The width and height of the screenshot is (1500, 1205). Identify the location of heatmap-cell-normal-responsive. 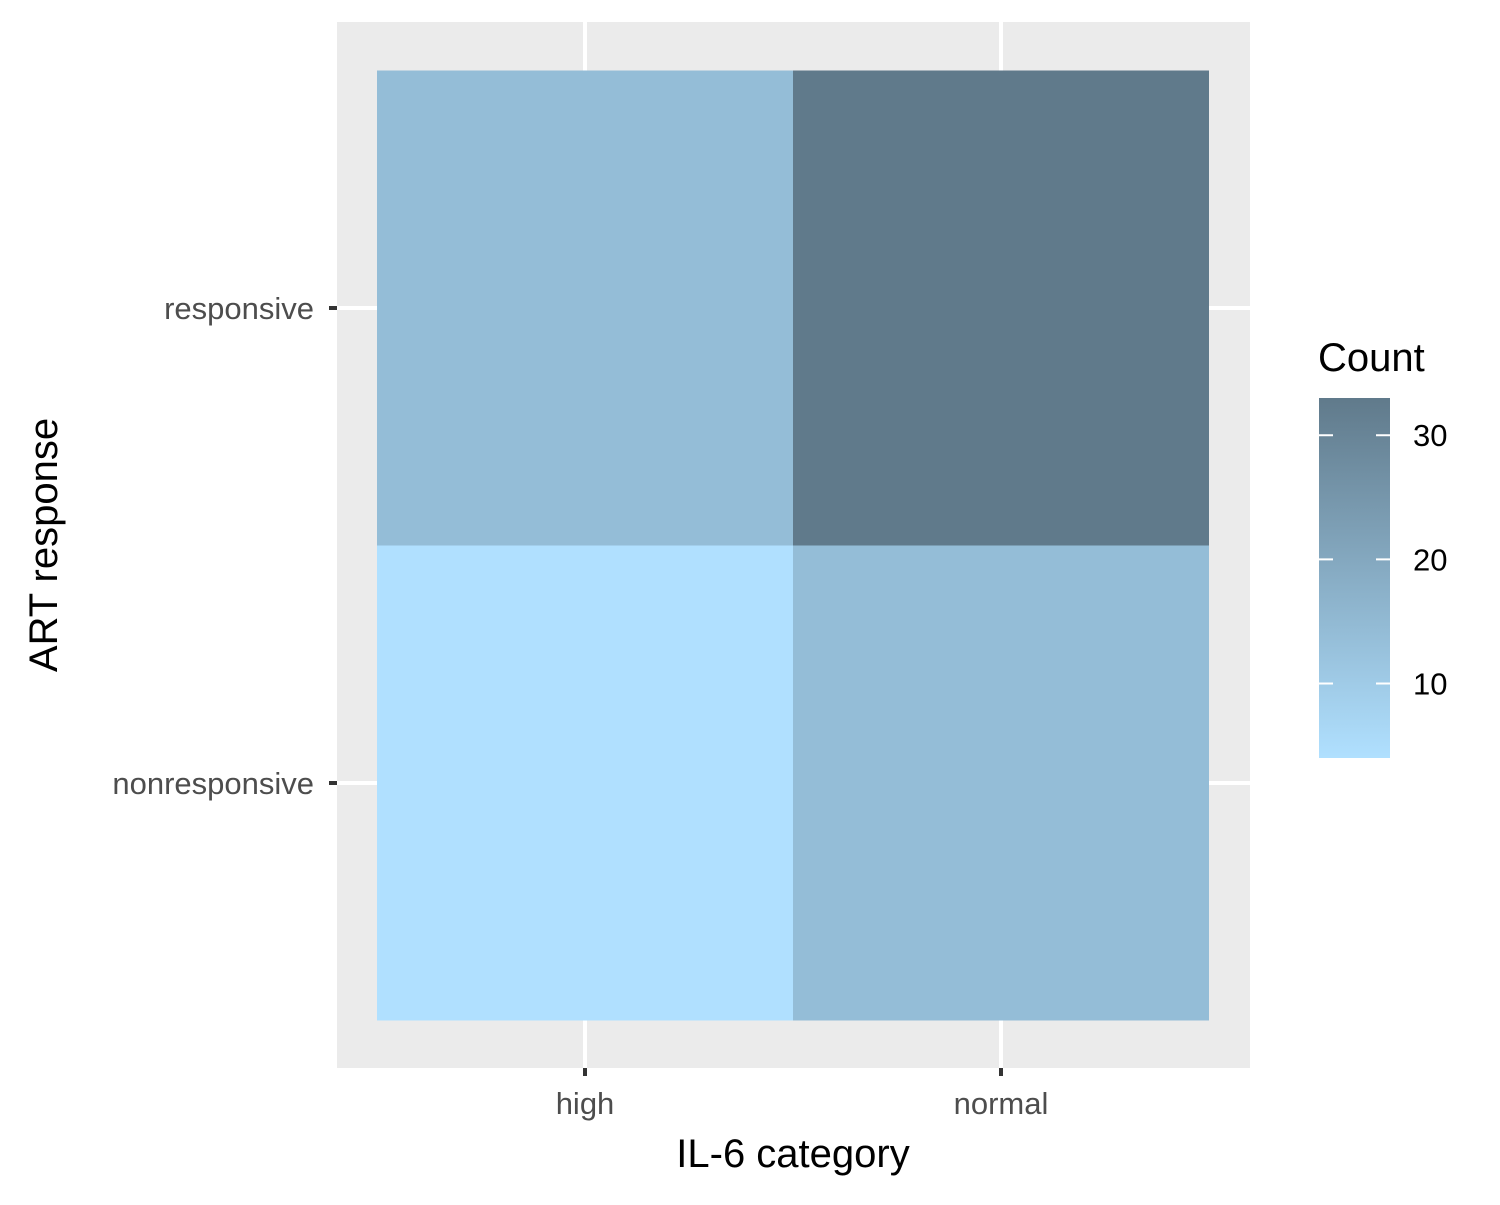
(1001, 308).